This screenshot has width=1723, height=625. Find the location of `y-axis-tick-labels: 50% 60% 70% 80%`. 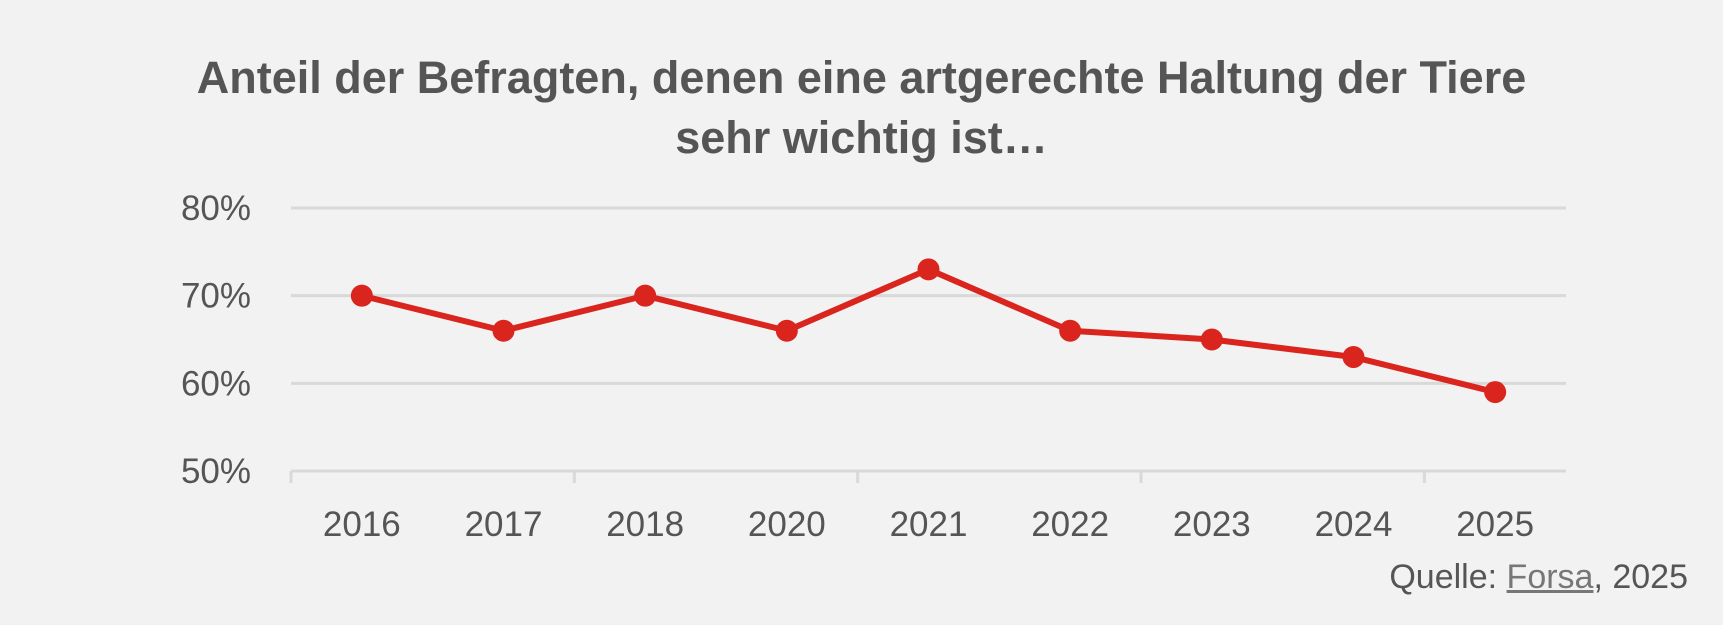

y-axis-tick-labels: 50% 60% 70% 80% is located at coordinates (216, 340).